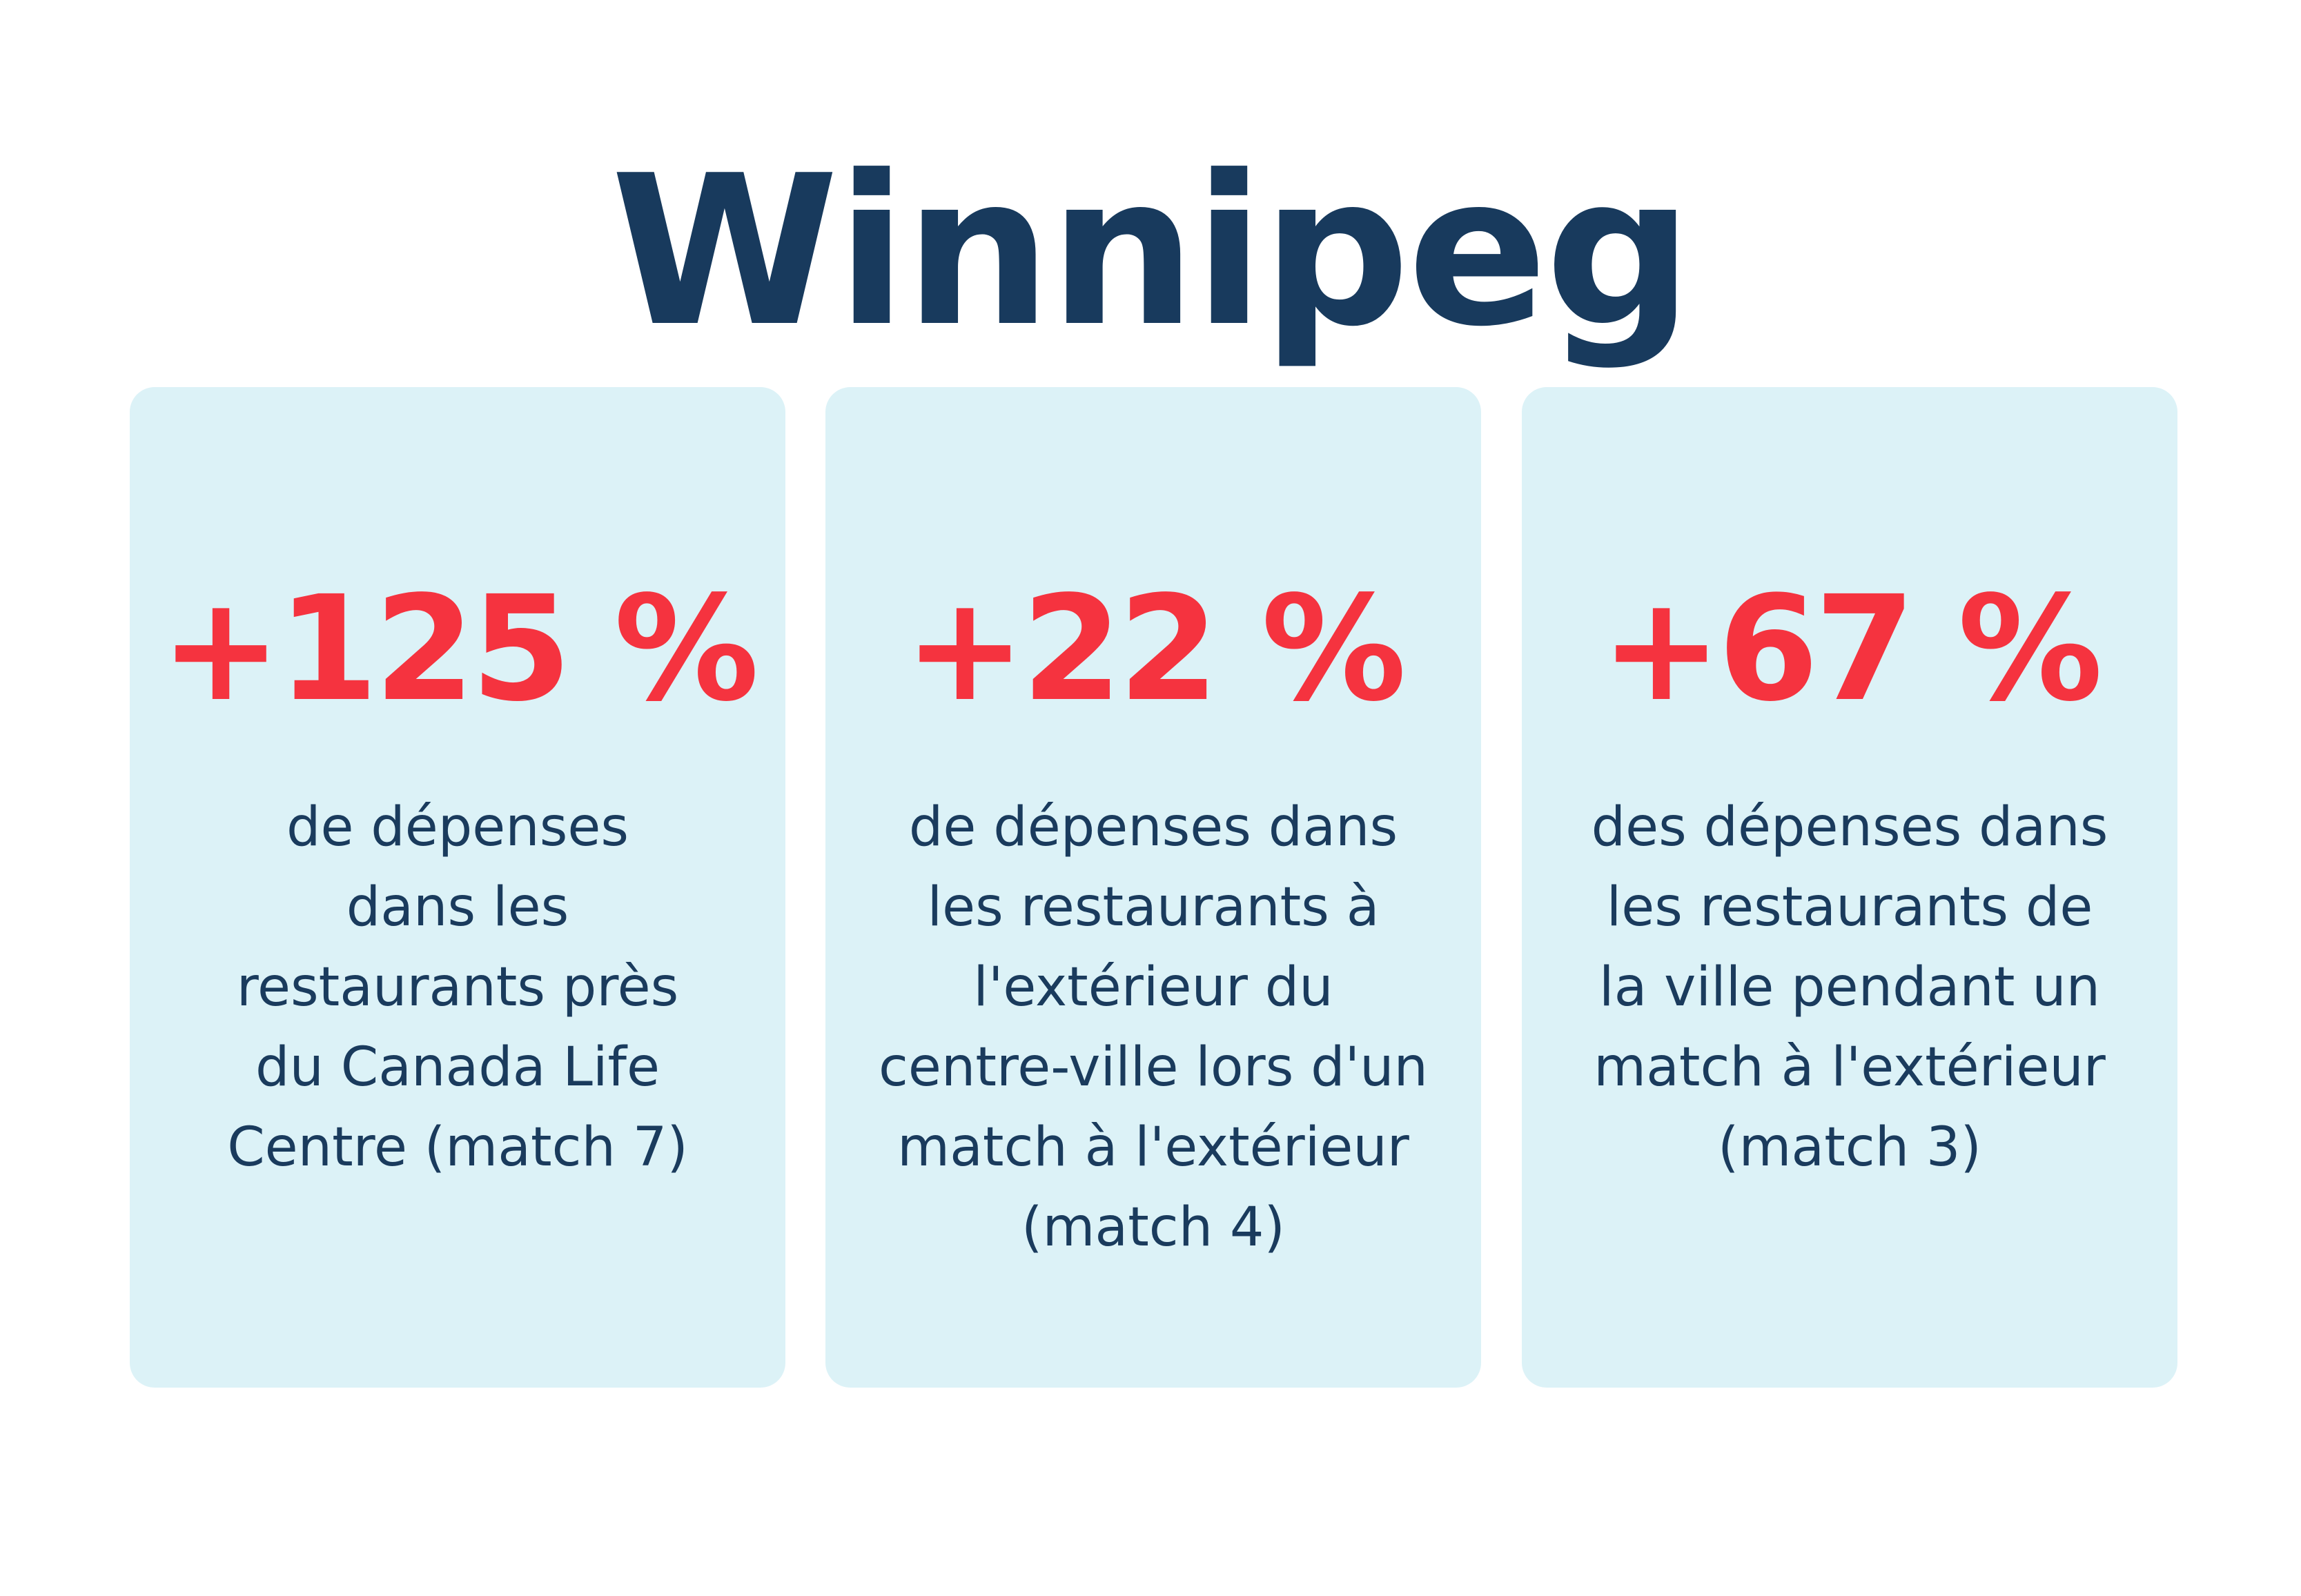 The width and height of the screenshot is (2301, 1596). What do you see at coordinates (457, 907) in the screenshot?
I see `description-line: dans les` at bounding box center [457, 907].